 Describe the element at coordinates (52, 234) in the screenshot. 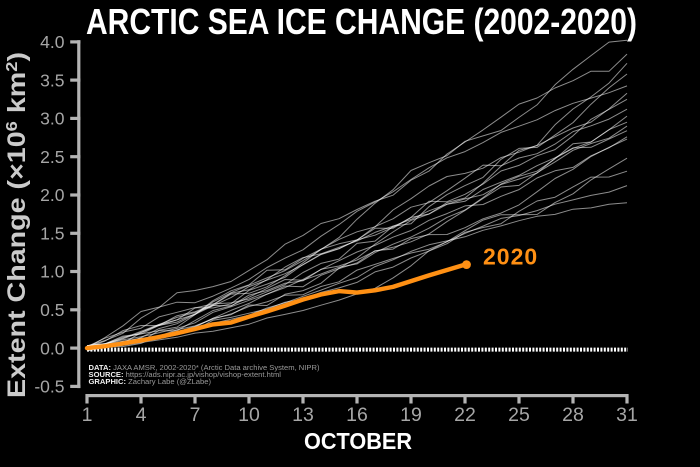

I see `svg-text: 1.5` at that location.